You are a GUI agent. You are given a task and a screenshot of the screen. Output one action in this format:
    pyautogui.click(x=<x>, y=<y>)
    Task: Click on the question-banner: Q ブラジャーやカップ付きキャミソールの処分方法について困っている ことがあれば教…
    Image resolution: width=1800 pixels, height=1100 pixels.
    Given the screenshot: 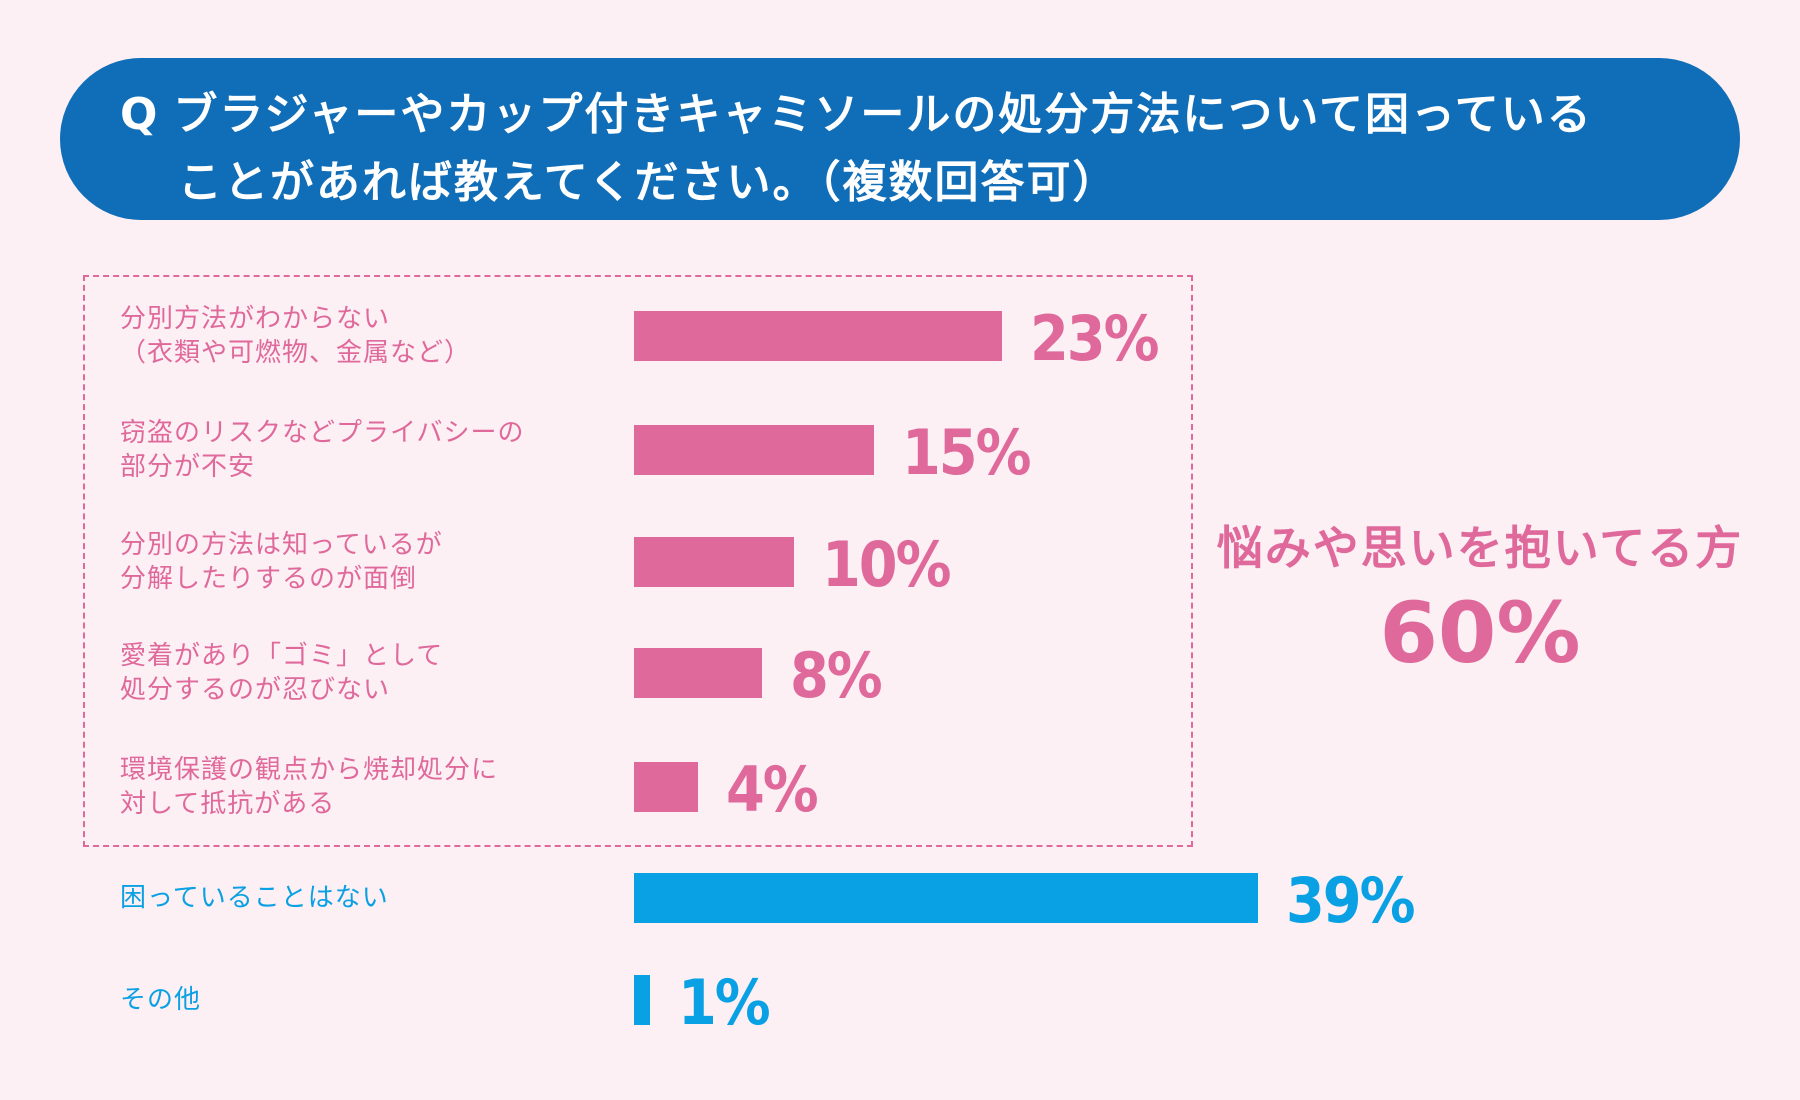 What is the action you would take?
    pyautogui.click(x=900, y=139)
    